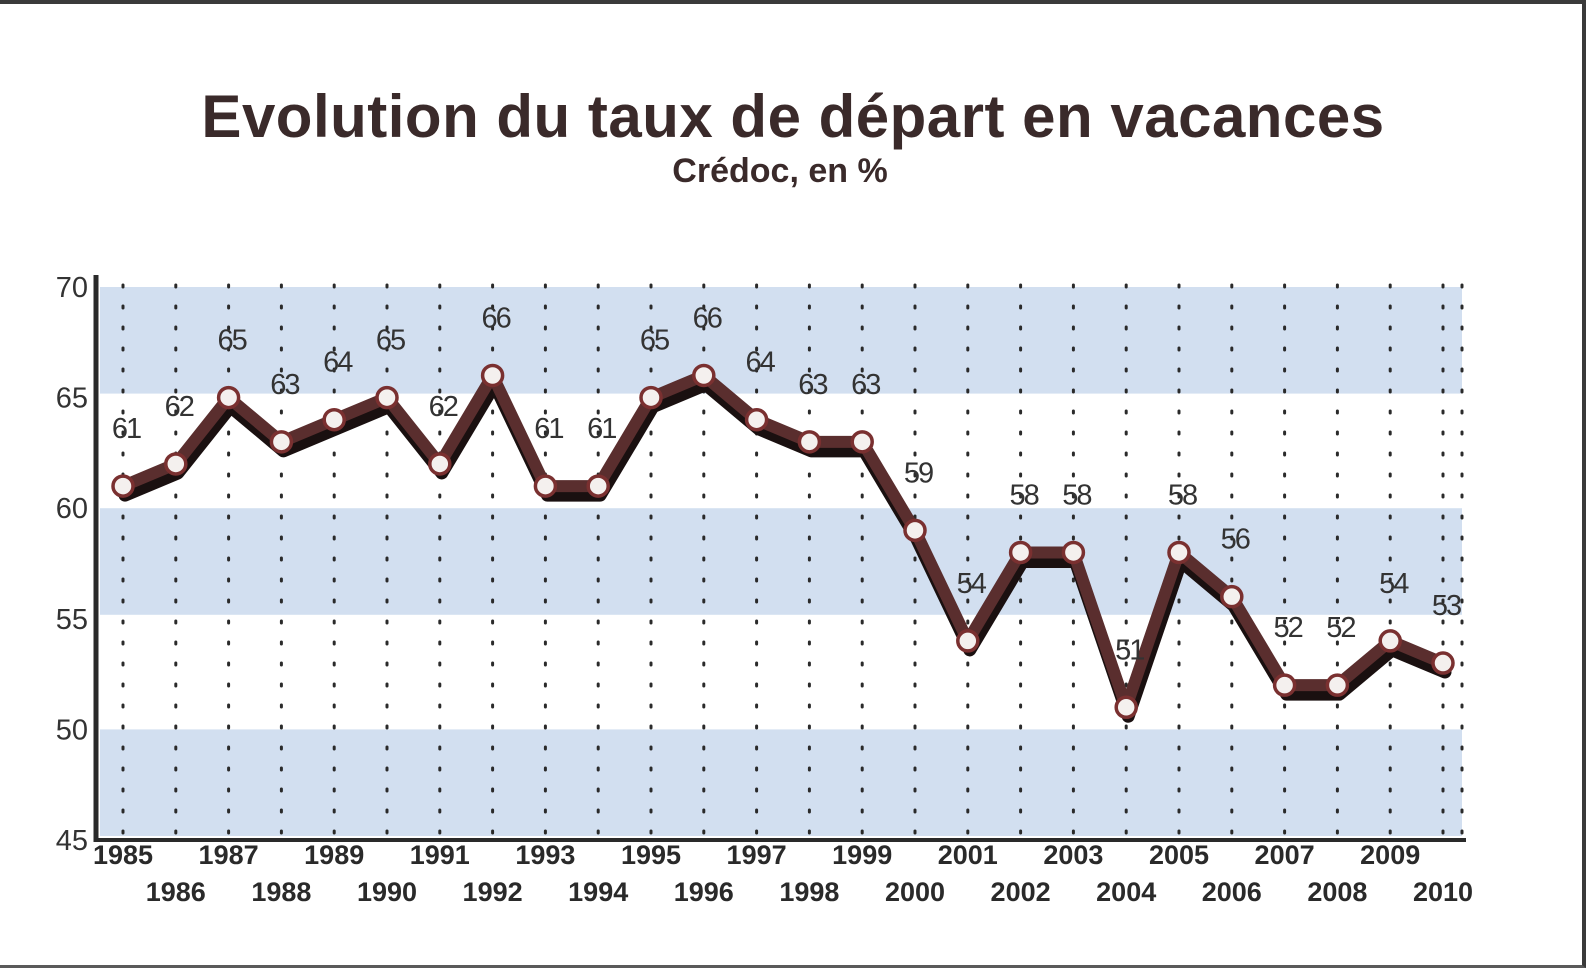 The height and width of the screenshot is (972, 1586). Describe the element at coordinates (334, 855) in the screenshot. I see `x-tick-label: 1989` at that location.